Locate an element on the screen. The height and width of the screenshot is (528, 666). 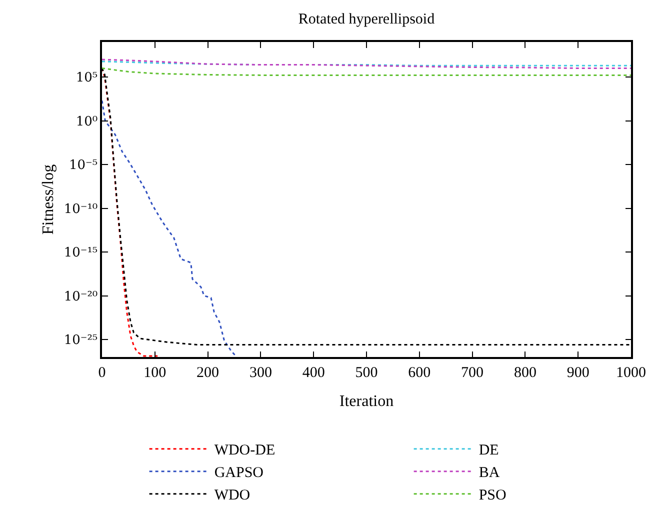
x-tick-label: 600 is located at coordinates (419, 372).